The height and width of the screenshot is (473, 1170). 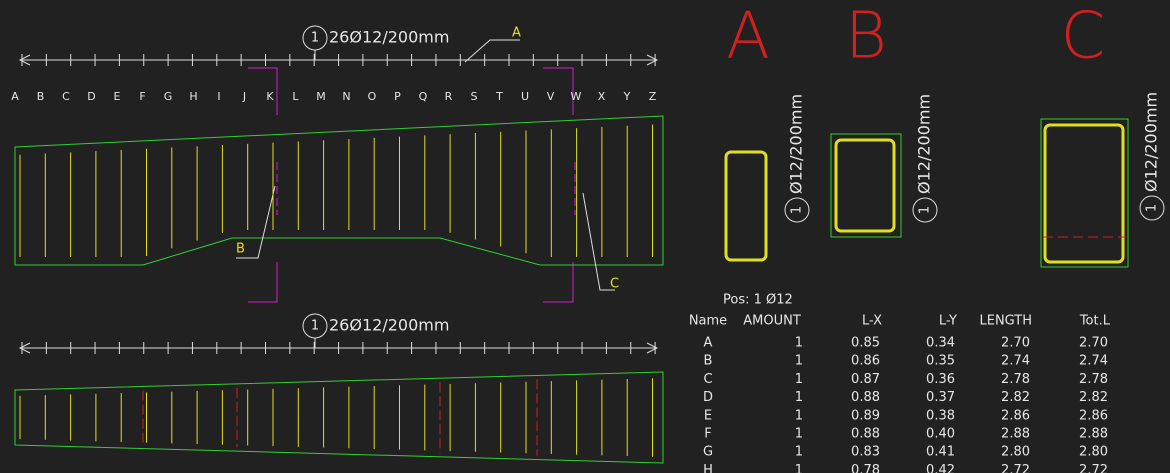 What do you see at coordinates (525, 96) in the screenshot?
I see `grid-letter: U` at bounding box center [525, 96].